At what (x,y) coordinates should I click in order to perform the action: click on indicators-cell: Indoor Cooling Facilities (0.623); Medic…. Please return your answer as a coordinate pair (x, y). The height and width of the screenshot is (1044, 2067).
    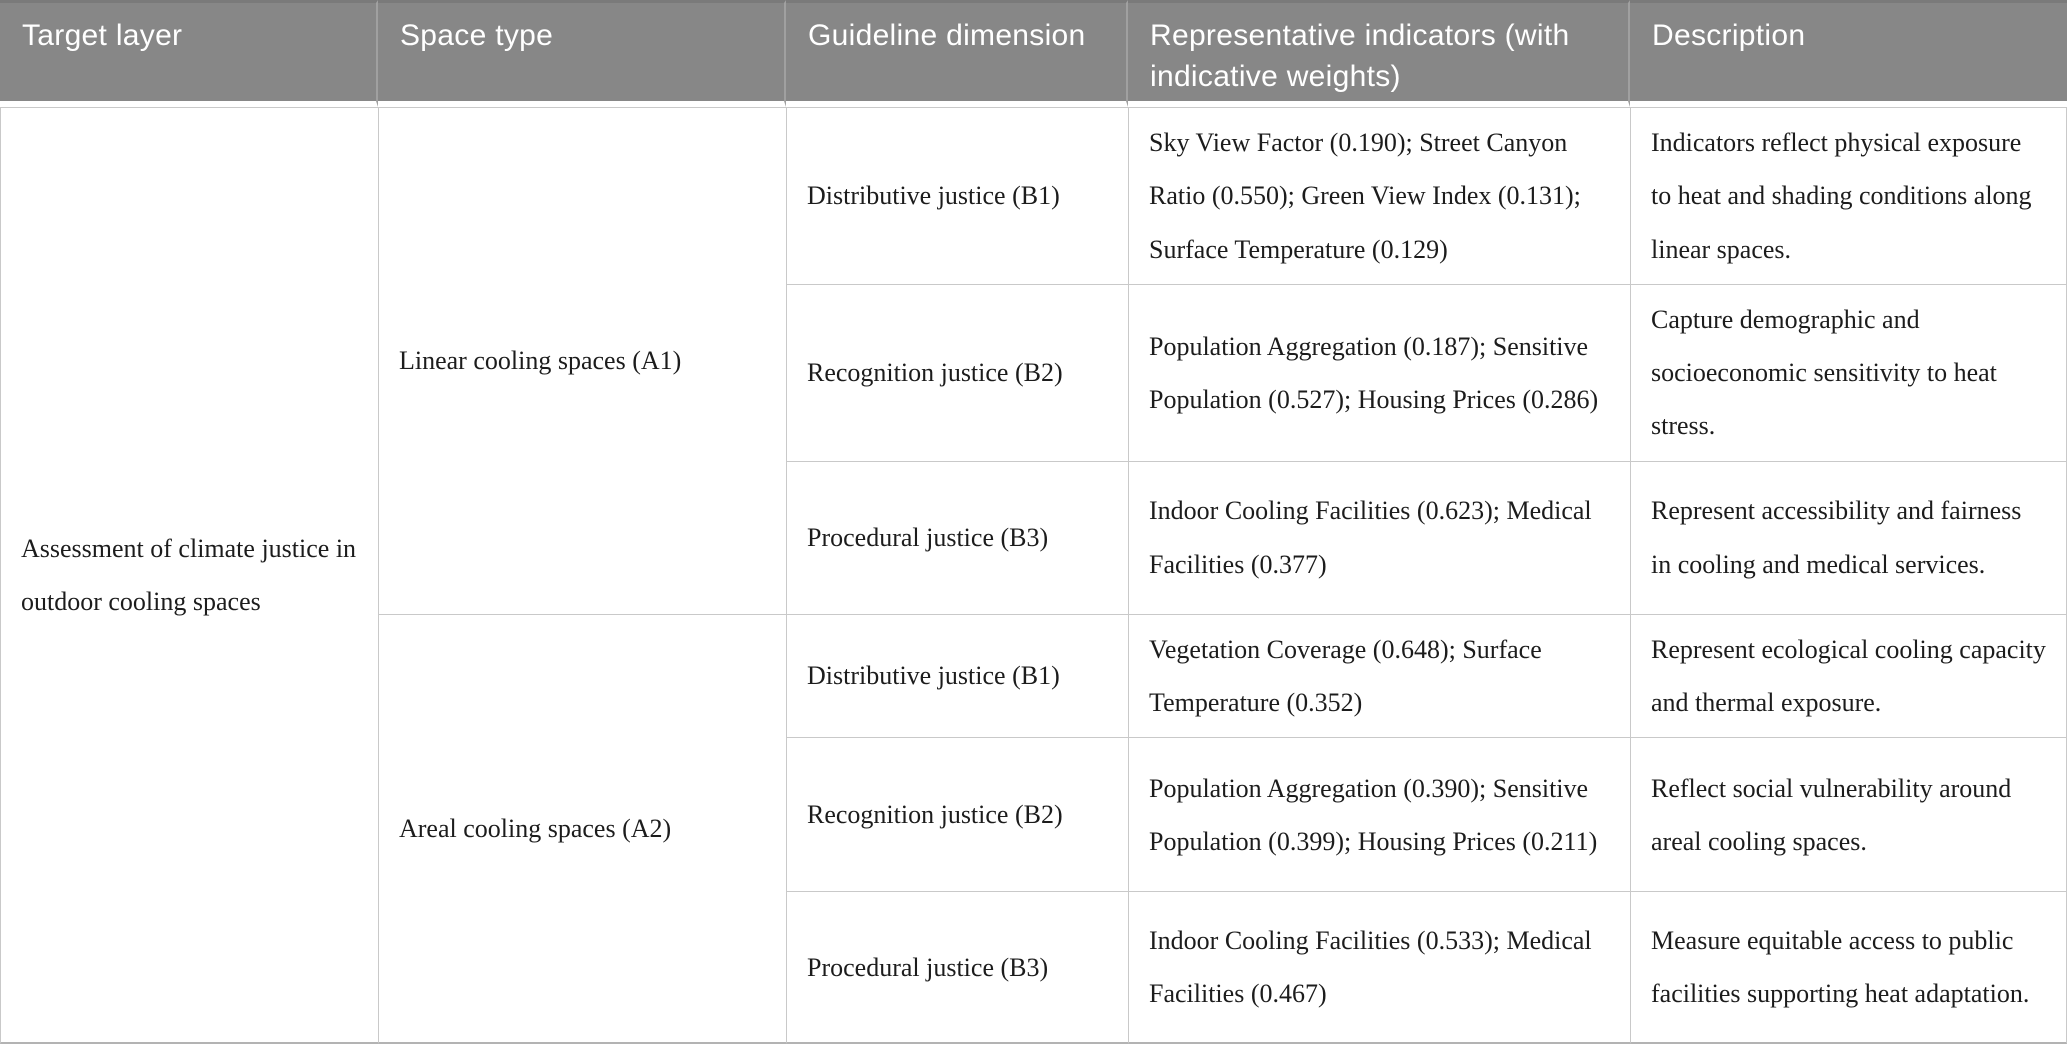
    Looking at the image, I should click on (1379, 538).